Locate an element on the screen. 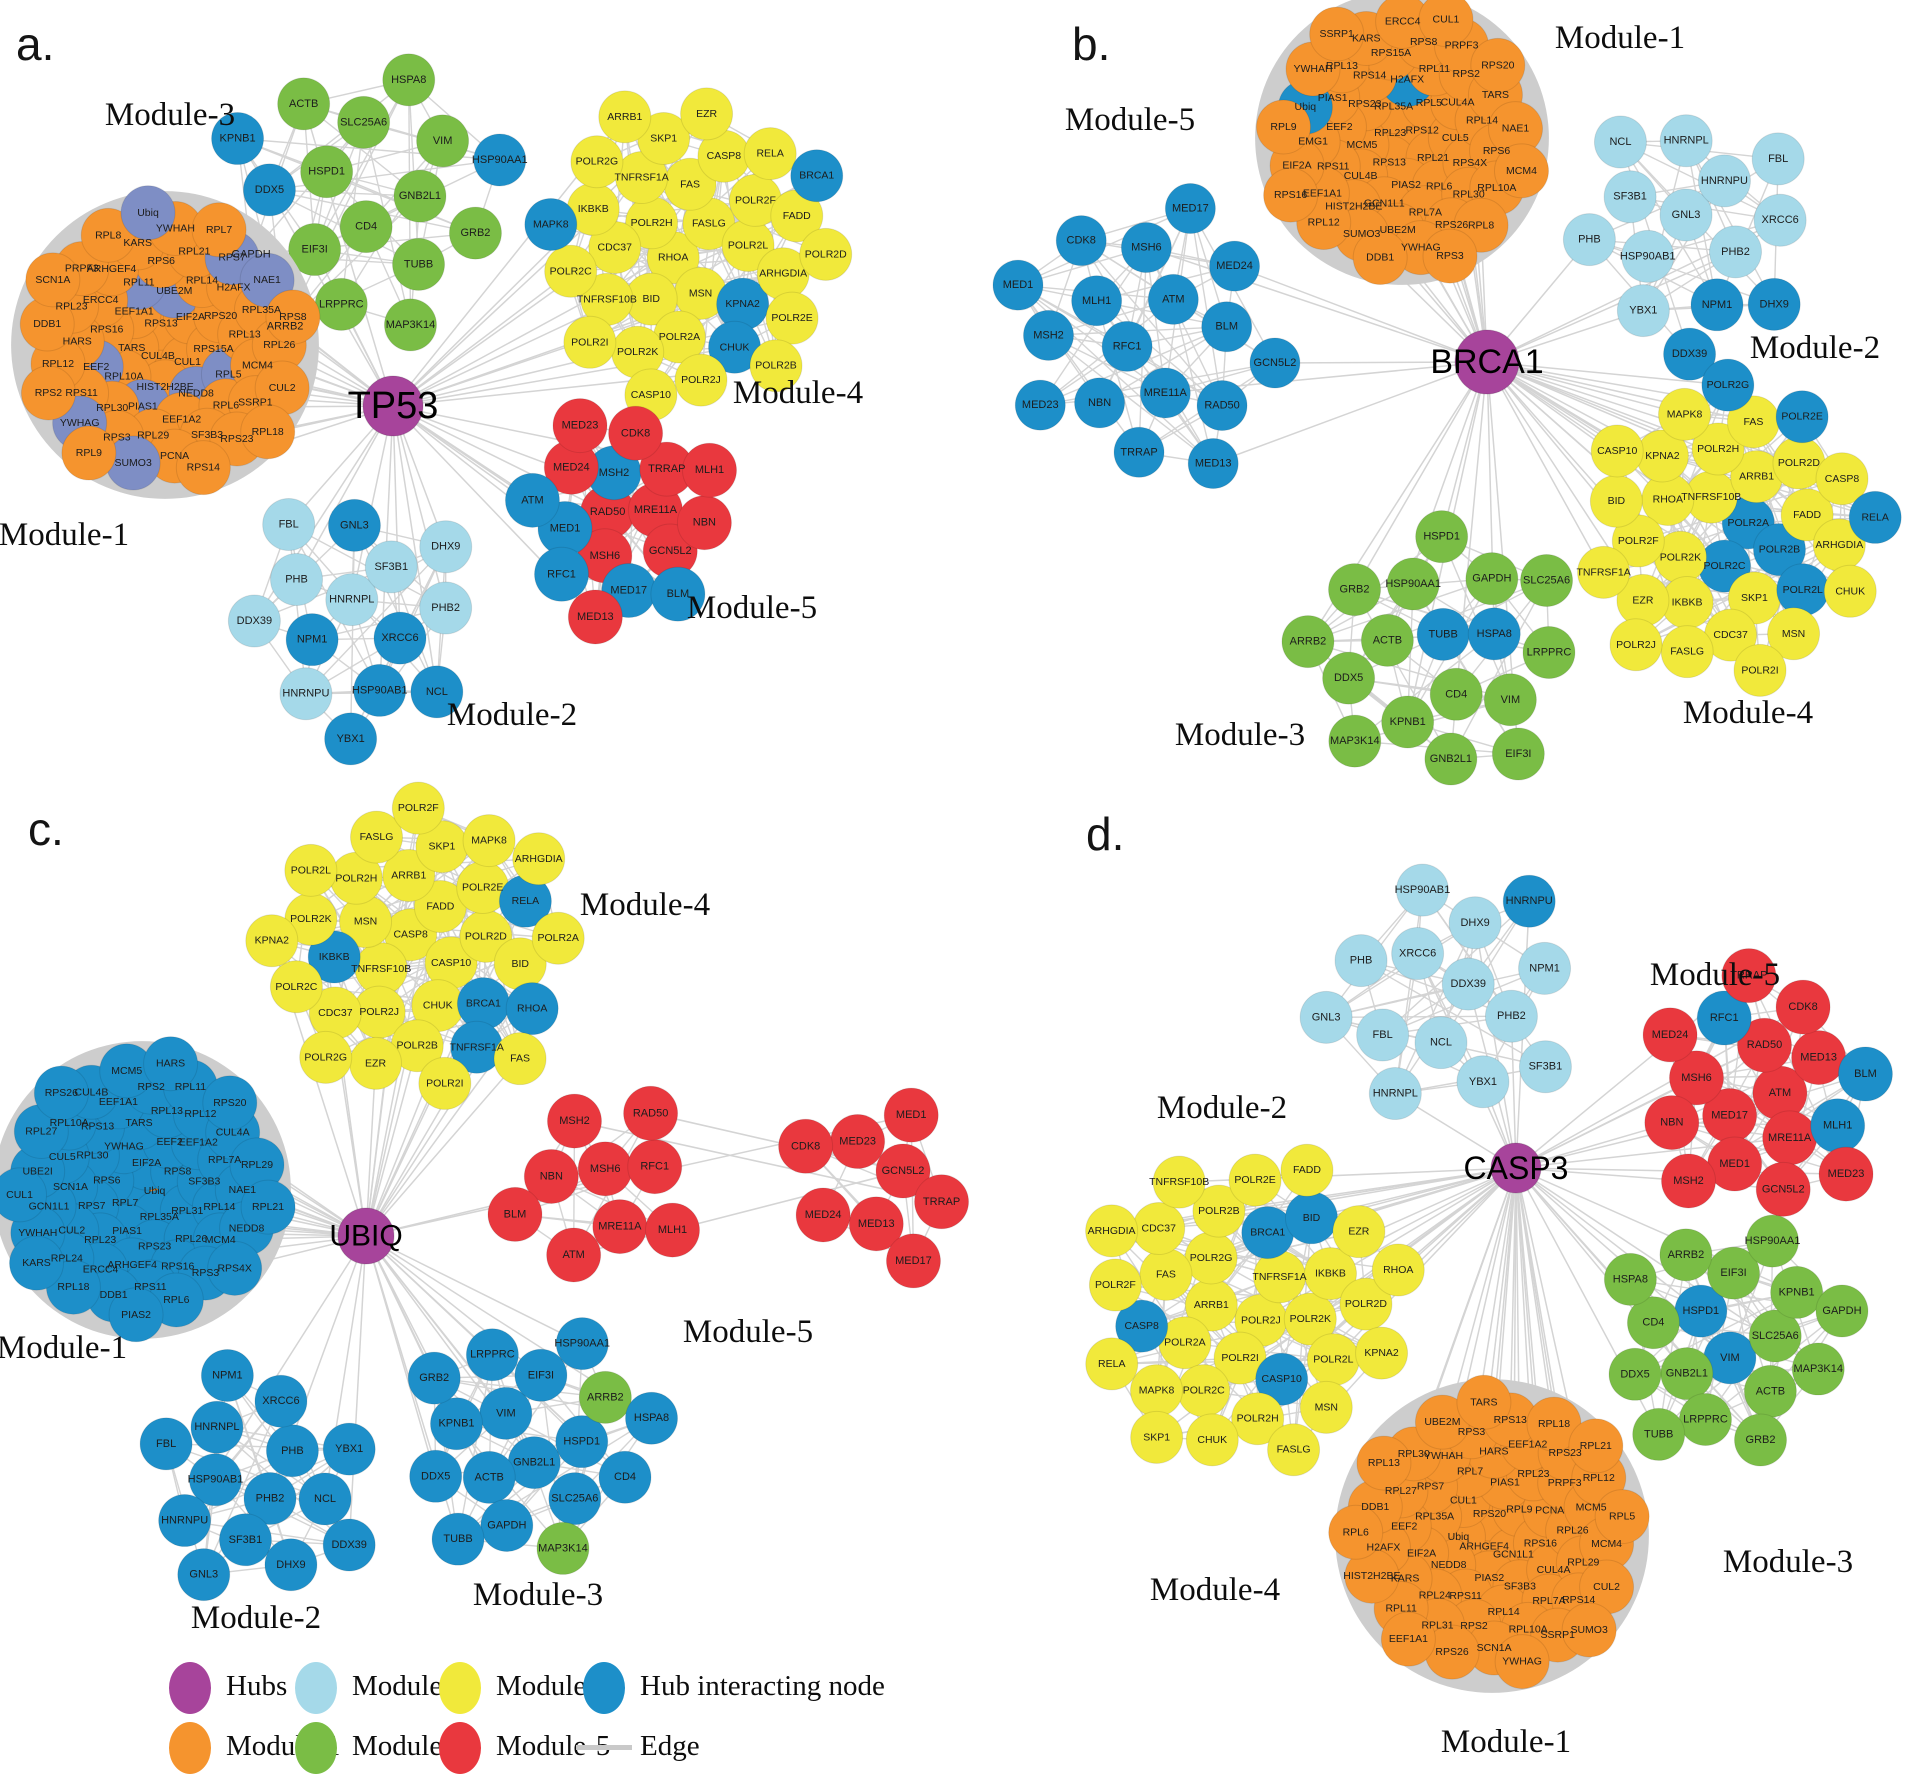 Image resolution: width=1923 pixels, height=1775 pixels. hub-circle is located at coordinates (366, 1236).